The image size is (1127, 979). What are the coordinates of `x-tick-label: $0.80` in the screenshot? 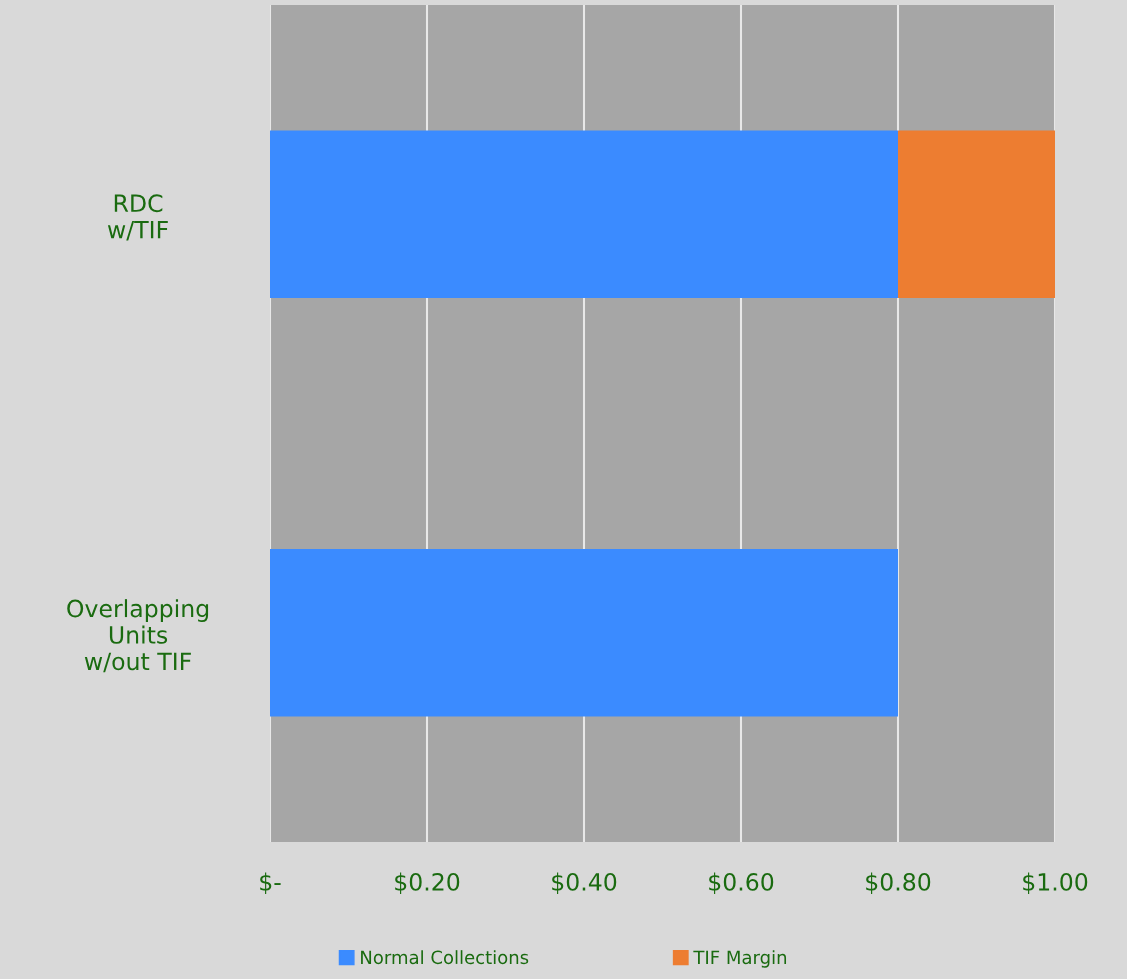 It's located at (898, 883).